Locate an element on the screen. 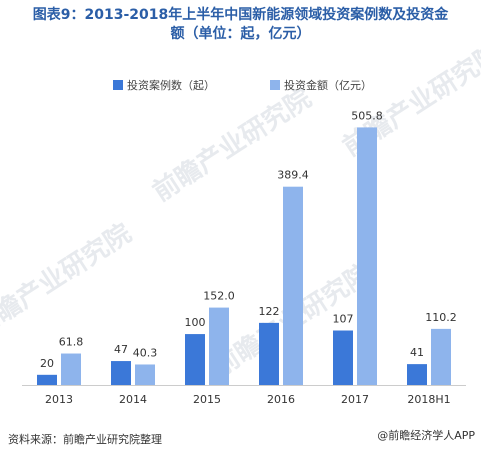 This screenshot has width=481, height=458. bar-series1-2016 is located at coordinates (269, 353).